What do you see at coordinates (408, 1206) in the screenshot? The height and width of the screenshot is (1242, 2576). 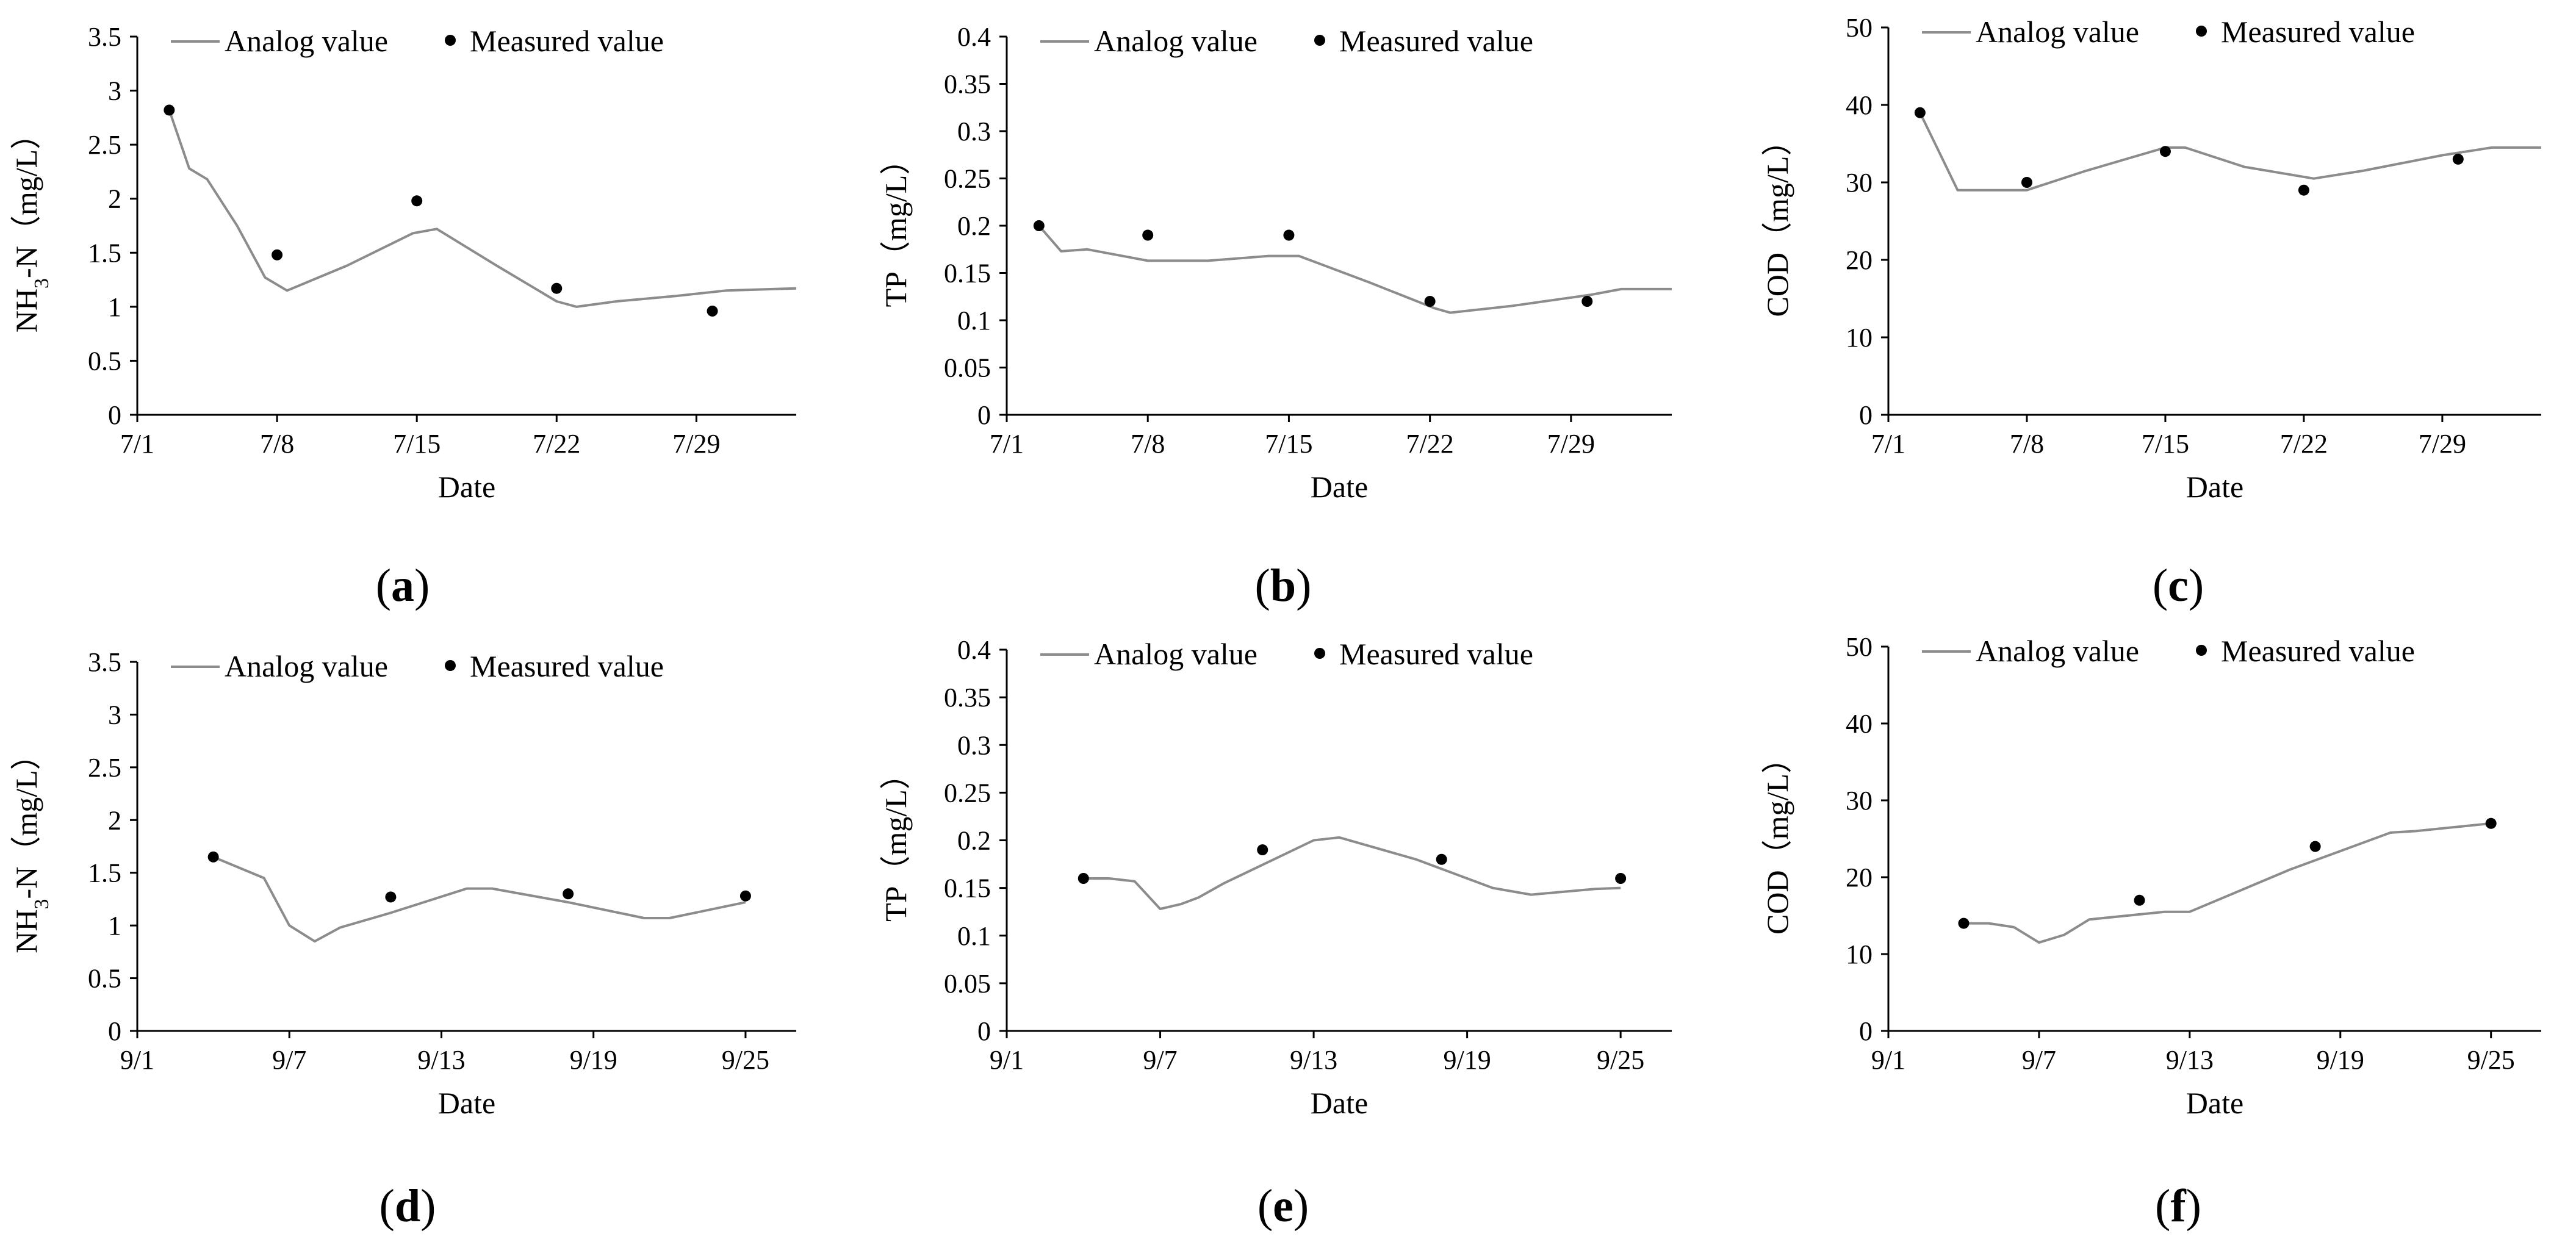 I see `panel-label-d: (d)` at bounding box center [408, 1206].